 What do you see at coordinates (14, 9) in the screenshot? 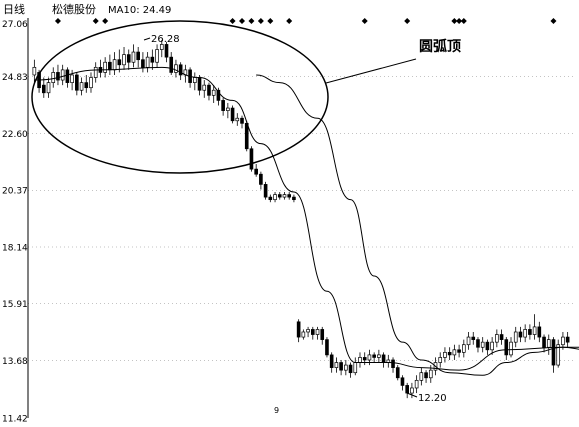
I see `period-label: 日线` at bounding box center [14, 9].